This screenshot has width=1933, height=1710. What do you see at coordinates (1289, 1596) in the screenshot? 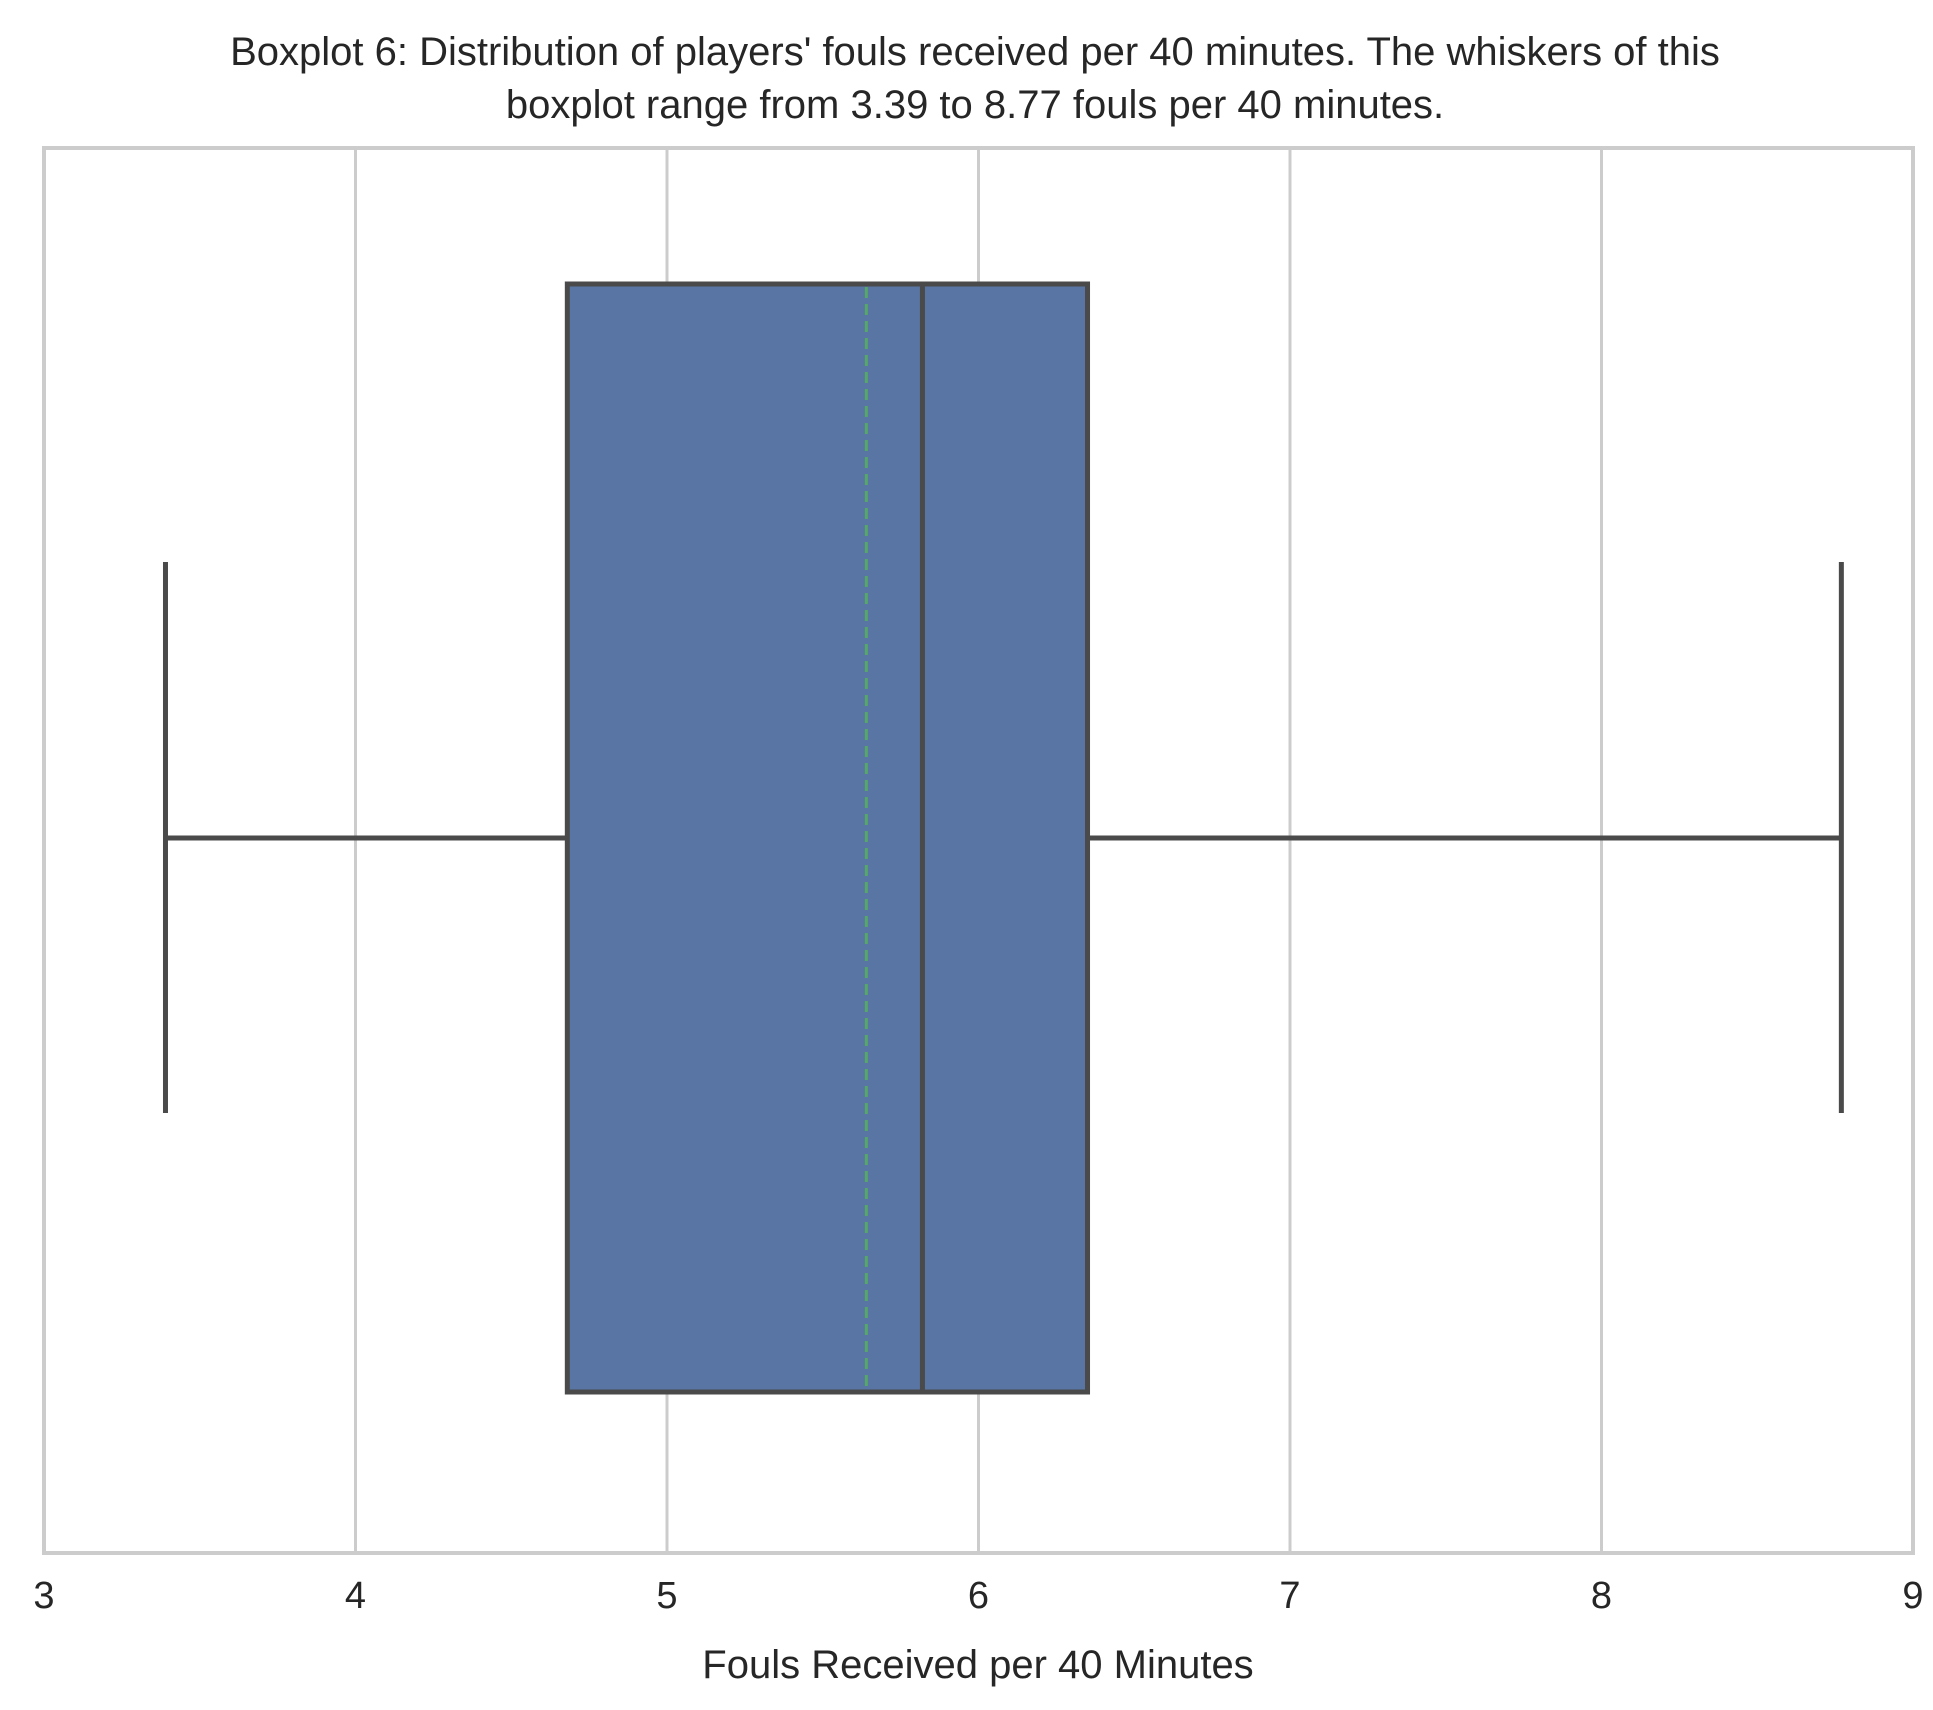
I see `x-tick-label-7: 7` at bounding box center [1289, 1596].